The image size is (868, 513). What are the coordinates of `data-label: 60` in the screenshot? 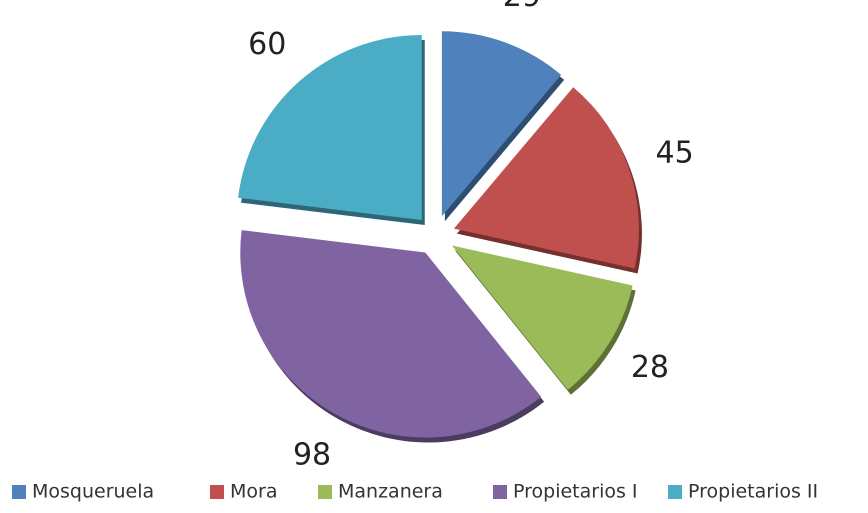 It's located at (267, 44).